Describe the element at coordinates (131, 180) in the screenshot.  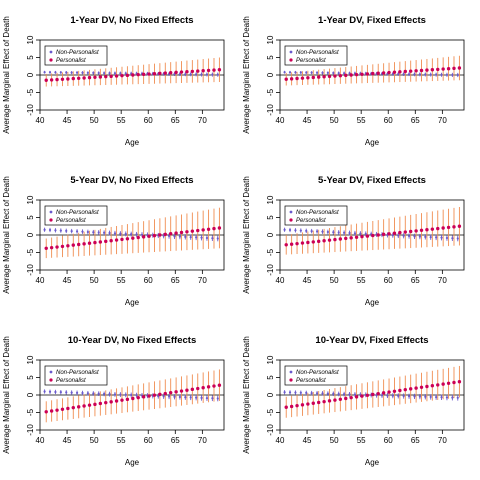
I see `chart-title: 5-Year DV, No Fixed Effects` at that location.